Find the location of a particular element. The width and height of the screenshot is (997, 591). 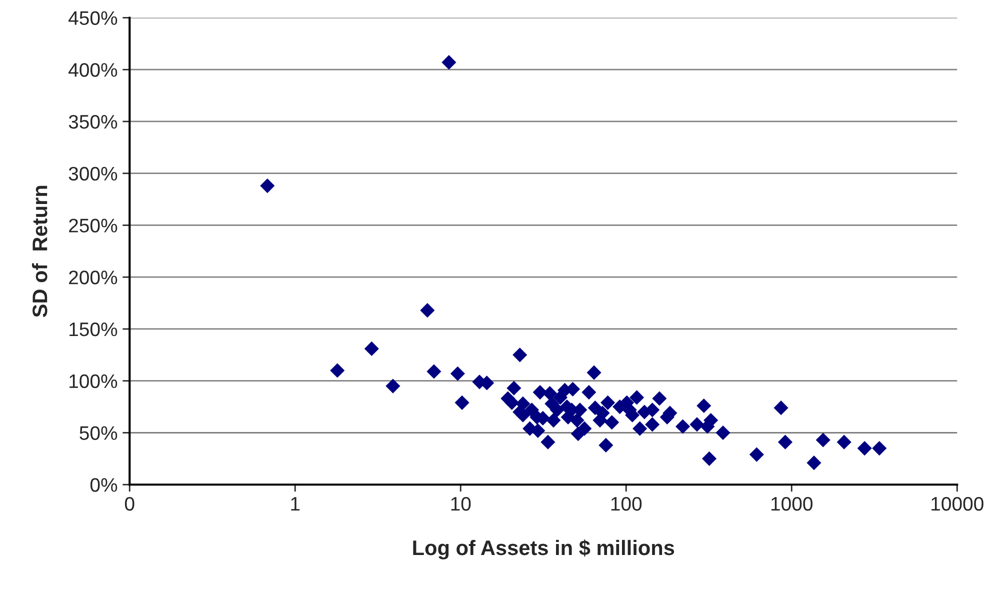

y-tick-label: 350% is located at coordinates (93, 121).